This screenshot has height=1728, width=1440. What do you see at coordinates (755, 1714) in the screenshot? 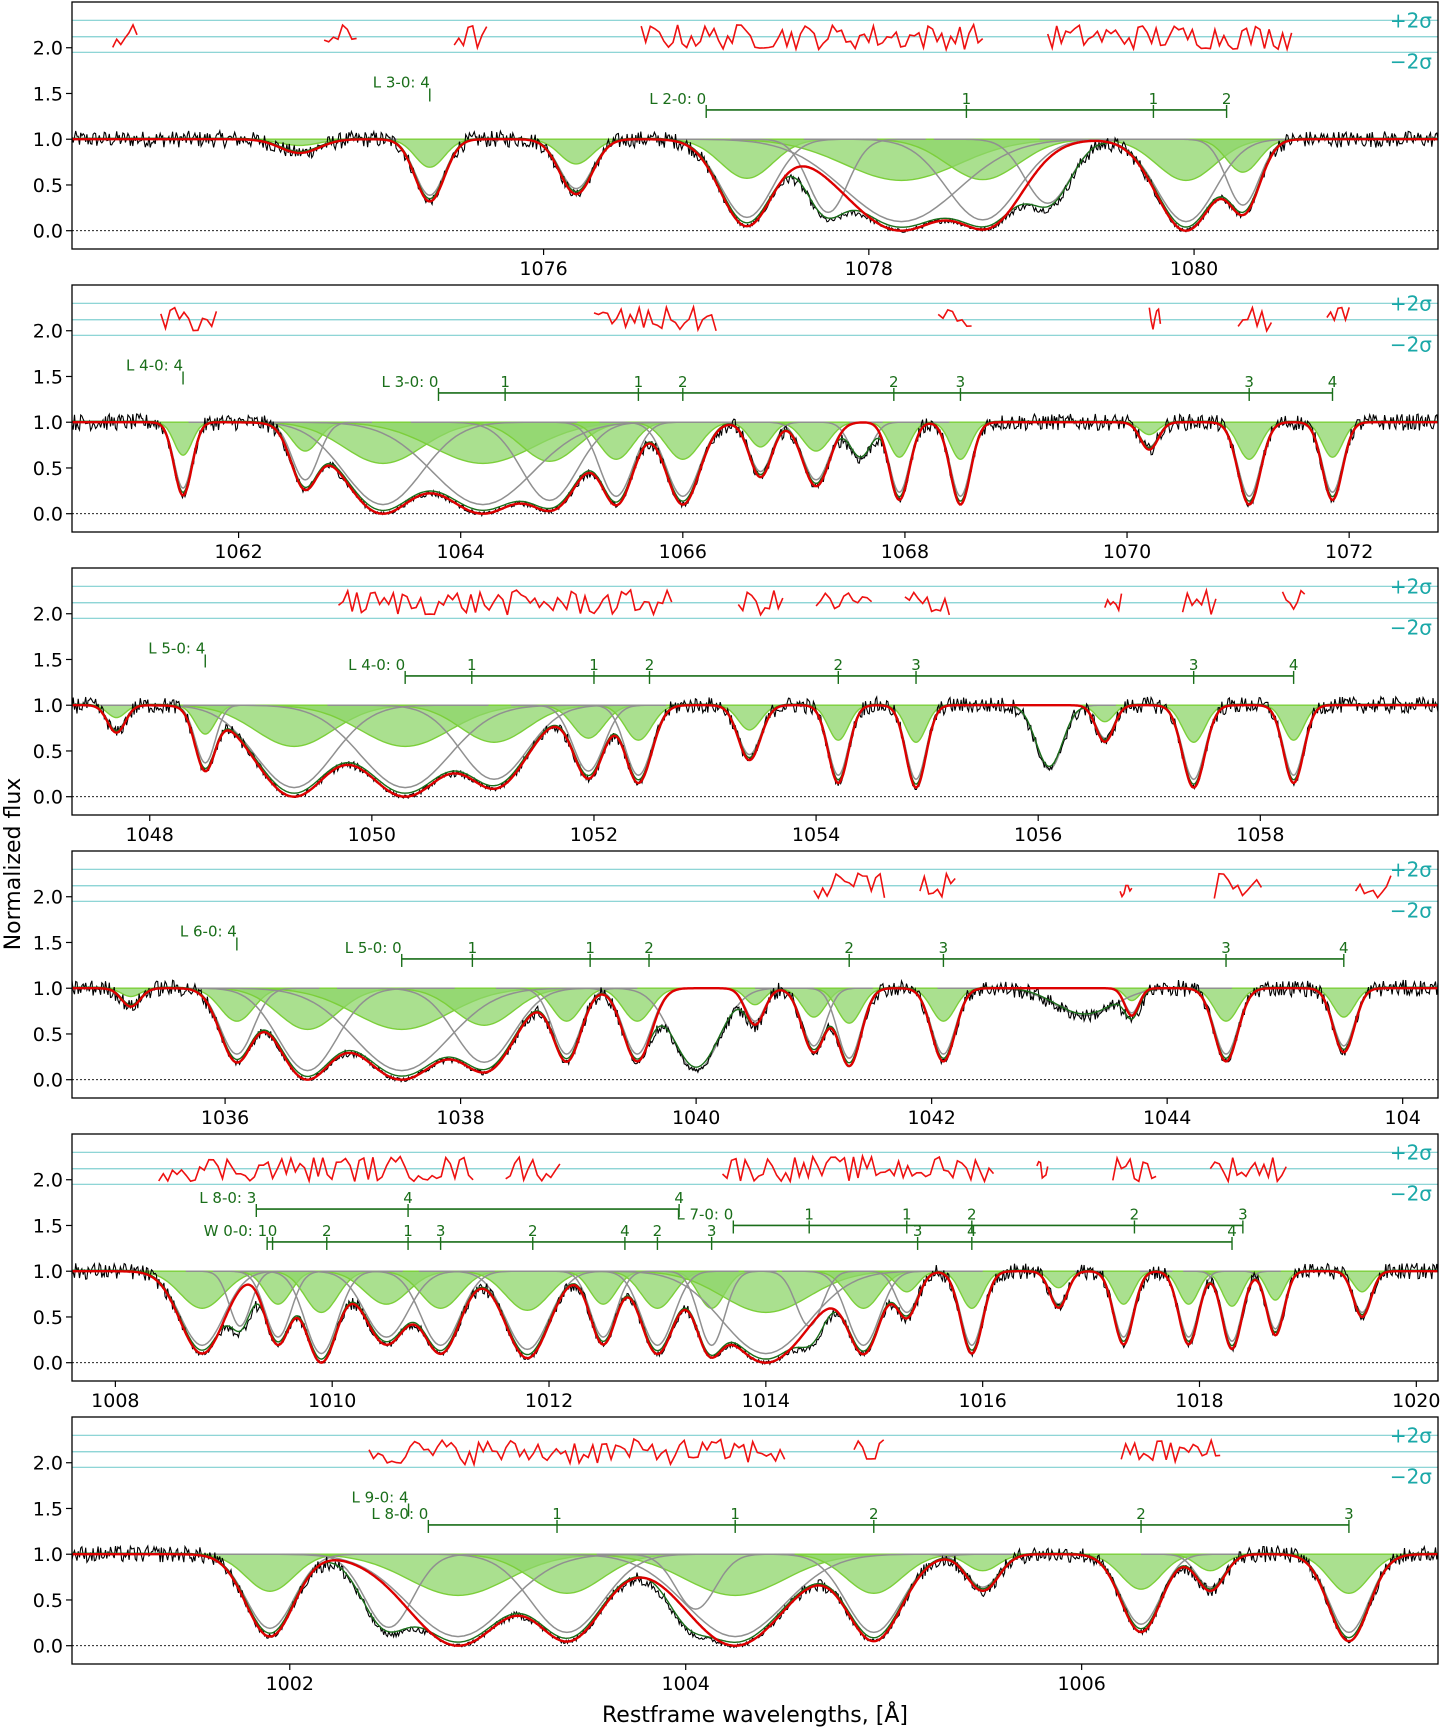
I see `x-axis-label: Restframe wavelengths, [Å]` at bounding box center [755, 1714].